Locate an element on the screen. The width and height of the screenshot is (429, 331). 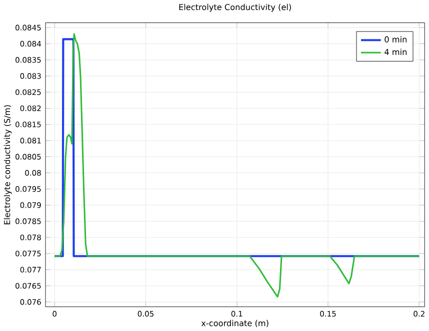
legend-label: 0 min is located at coordinates (395, 39).